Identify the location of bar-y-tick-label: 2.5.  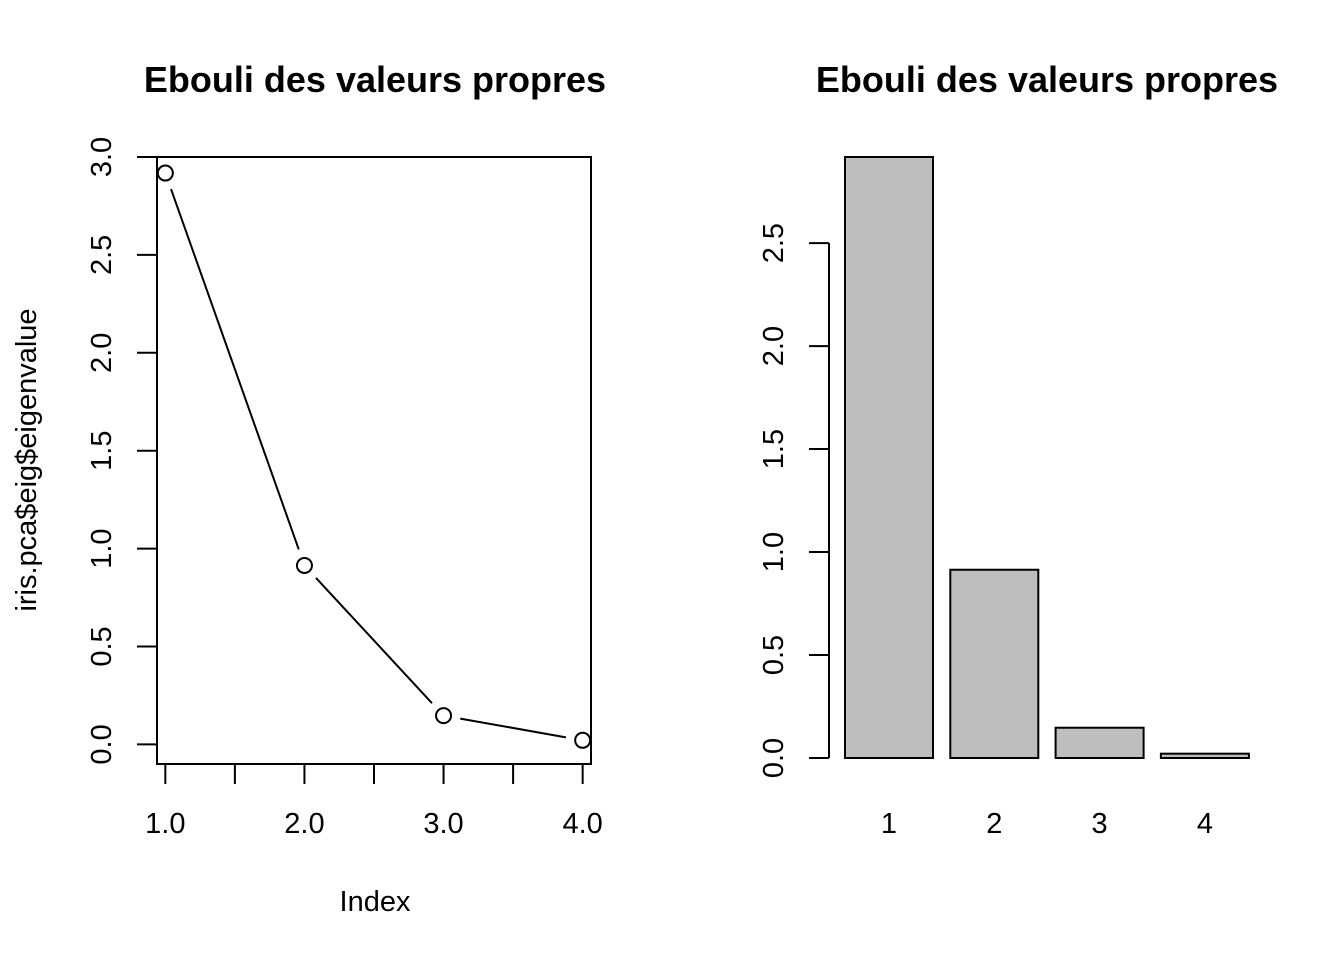
(774, 243).